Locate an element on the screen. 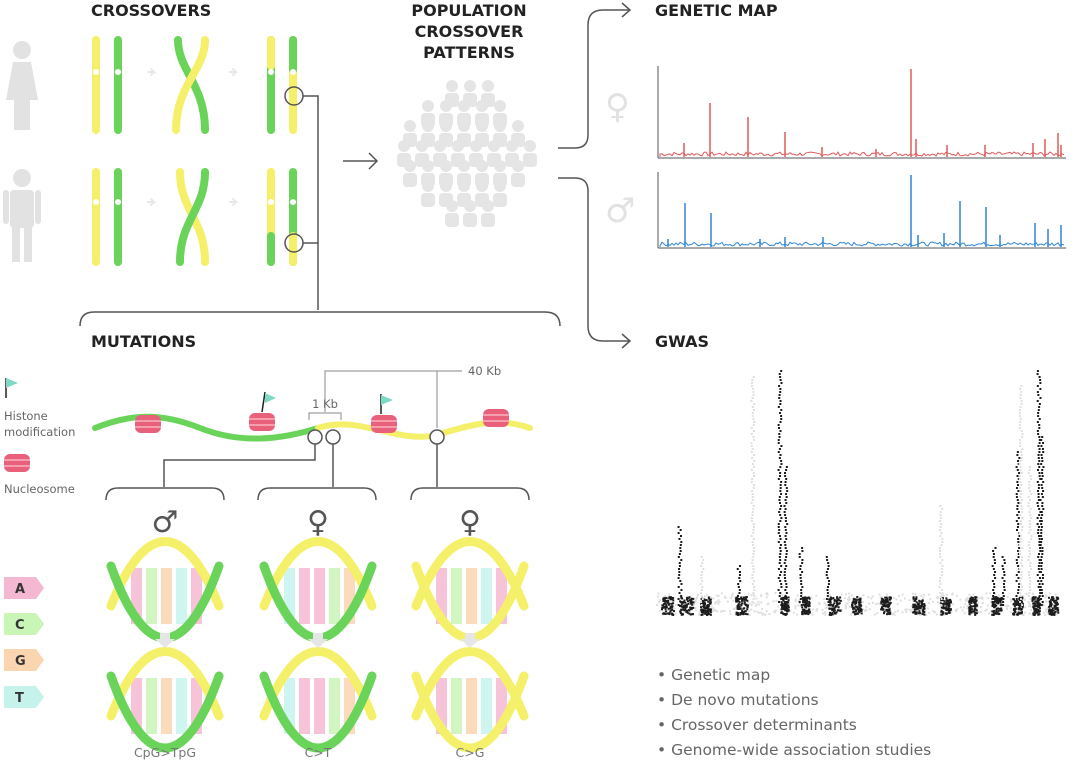 Image resolution: width=1080 pixels, height=762 pixels. population-heading-line1: POPULATION is located at coordinates (468, 10).